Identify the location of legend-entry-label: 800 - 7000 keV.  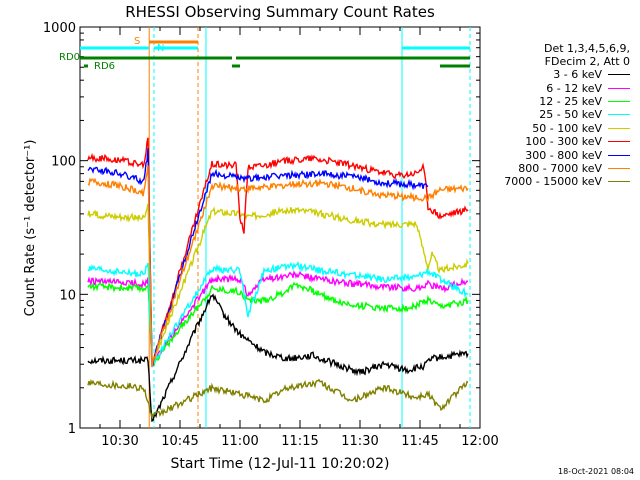
(560, 168).